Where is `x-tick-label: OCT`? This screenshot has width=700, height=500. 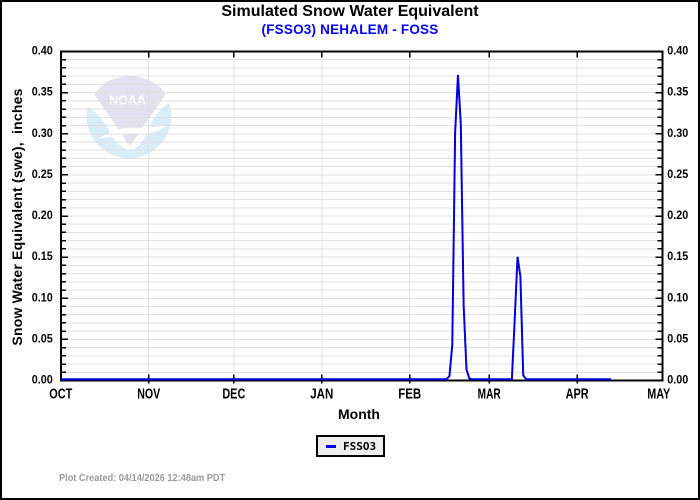 x-tick-label: OCT is located at coordinates (60, 395).